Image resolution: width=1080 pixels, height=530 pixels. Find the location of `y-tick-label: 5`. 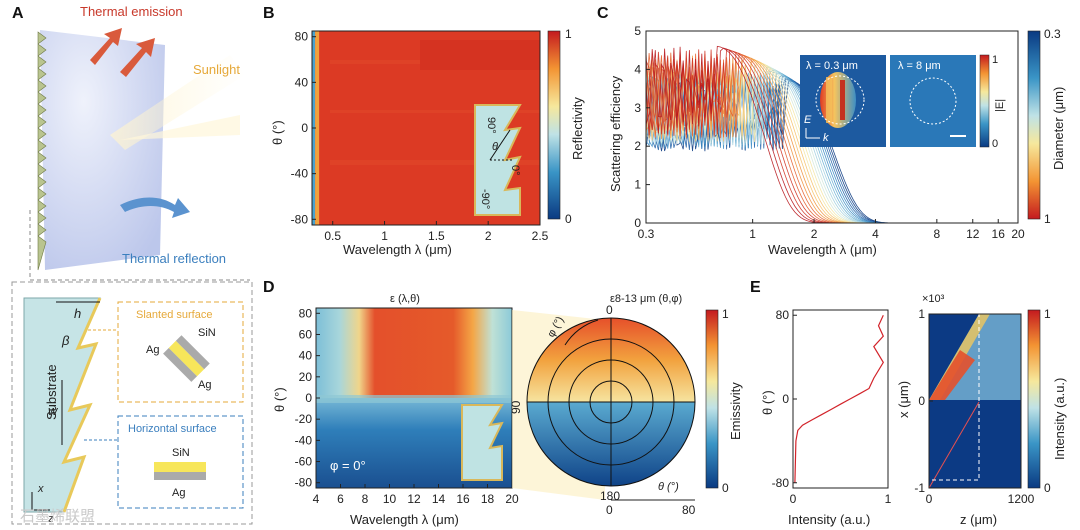

y-tick-label: 5 is located at coordinates (637, 31).